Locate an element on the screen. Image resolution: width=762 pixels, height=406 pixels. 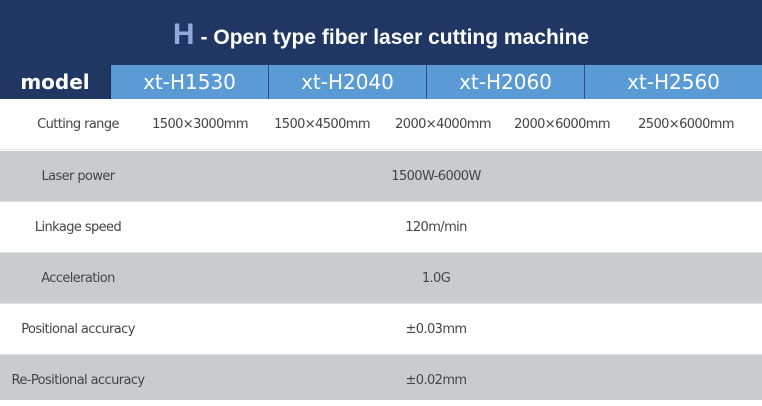
cell-value: 1500×4500mm is located at coordinates (322, 124).